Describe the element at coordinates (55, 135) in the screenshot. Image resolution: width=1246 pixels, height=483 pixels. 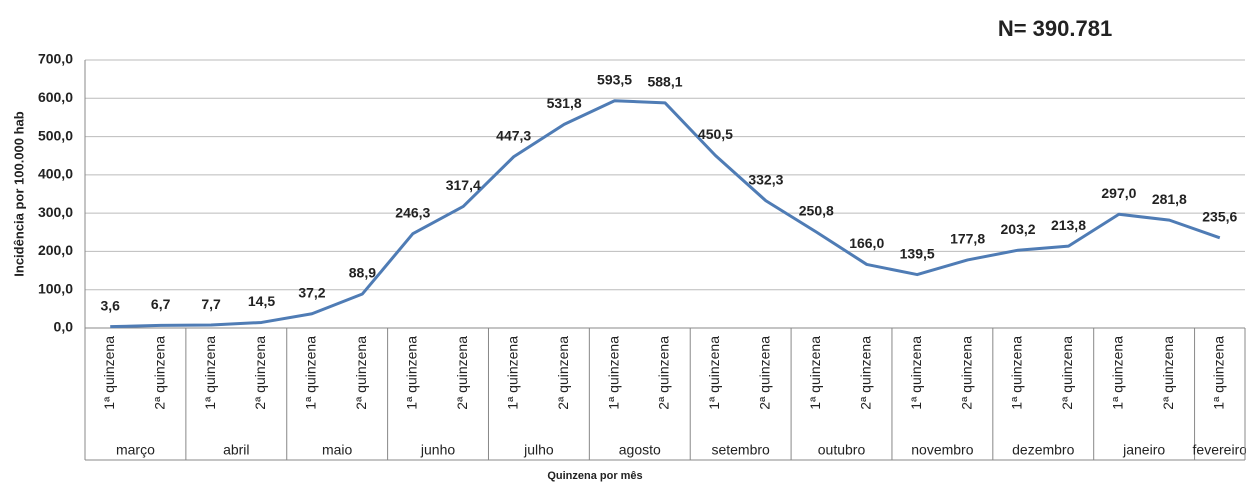
I see `y-tick-label: 500,0` at that location.